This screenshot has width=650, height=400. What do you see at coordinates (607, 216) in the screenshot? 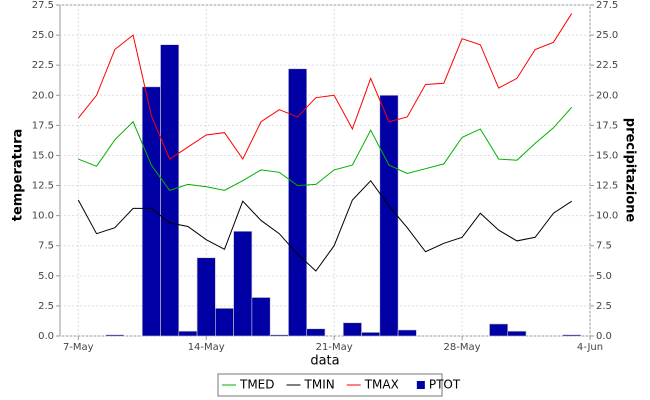
I see `y2-tick-label: 10.0` at bounding box center [607, 216].